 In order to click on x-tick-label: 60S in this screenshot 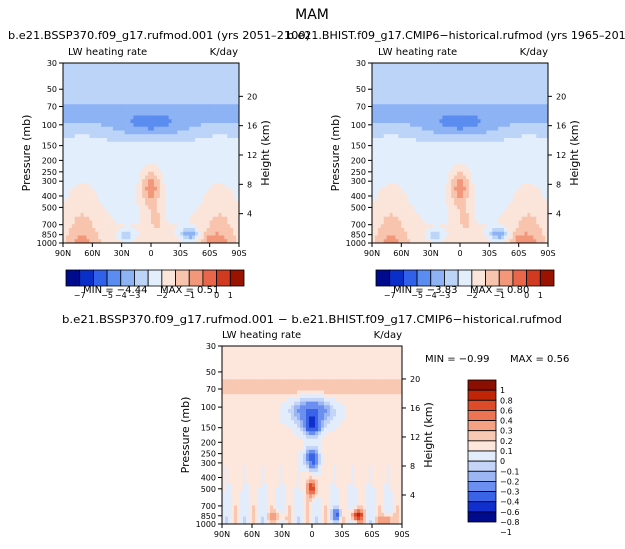, I will do `click(209, 253)`.